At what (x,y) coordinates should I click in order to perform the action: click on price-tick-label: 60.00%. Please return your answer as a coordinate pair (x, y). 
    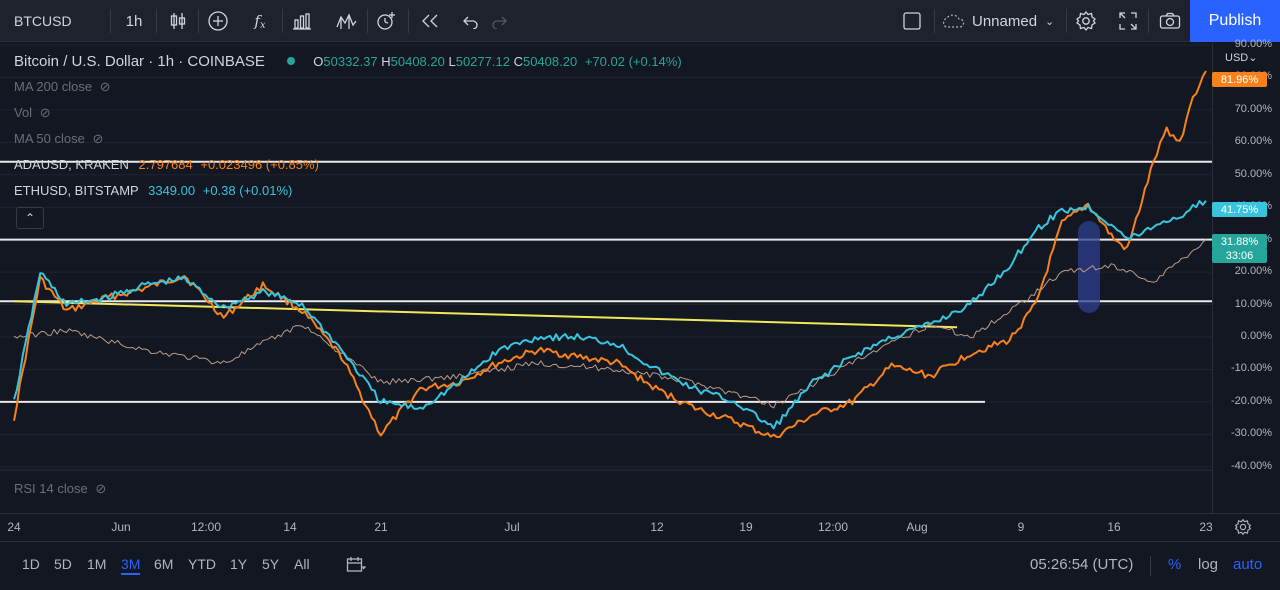
    Looking at the image, I should click on (1253, 141).